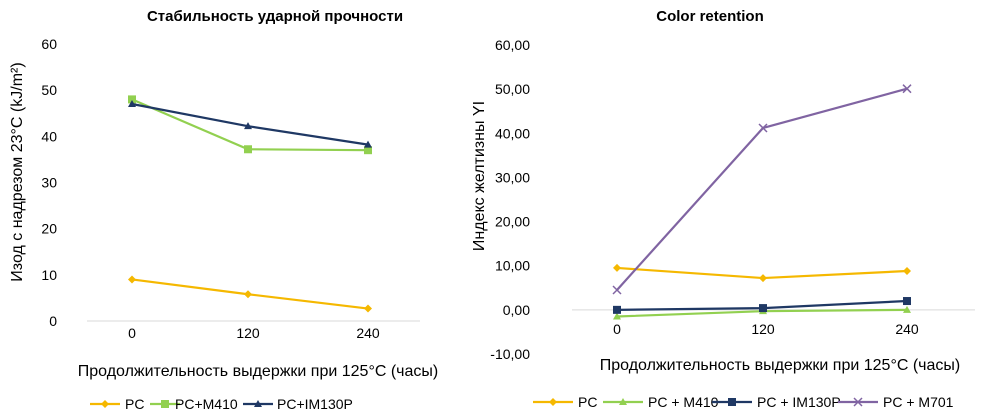  I want to click on legend: PC PC+M410 PC+IM130P, so click(221, 404).